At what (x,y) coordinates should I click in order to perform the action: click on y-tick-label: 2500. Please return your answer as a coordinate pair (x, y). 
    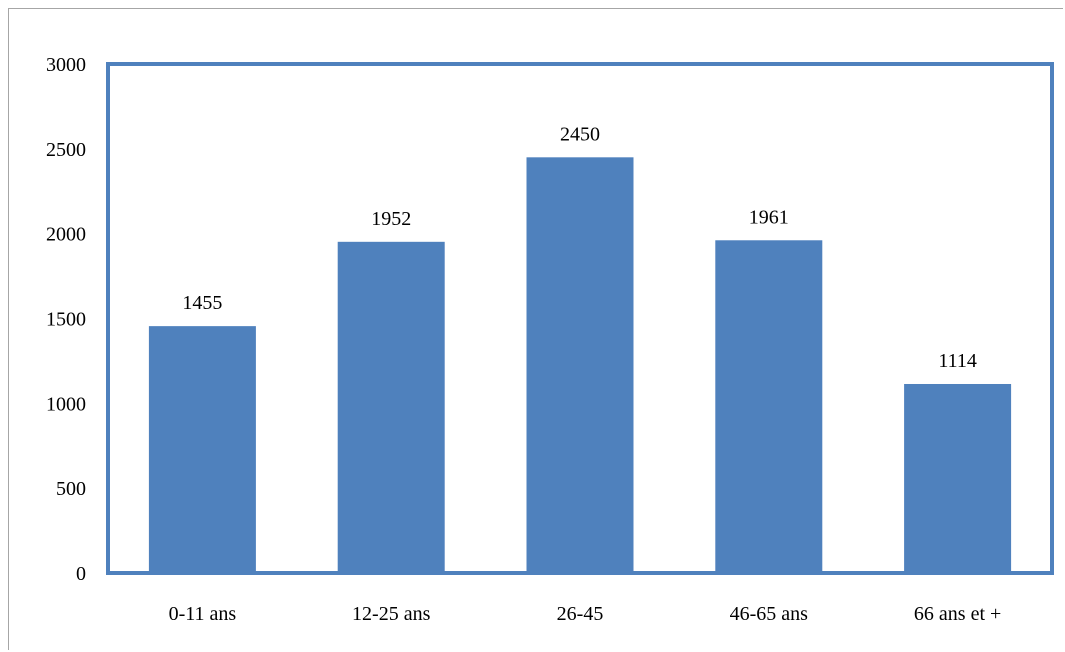
    Looking at the image, I should click on (66, 150).